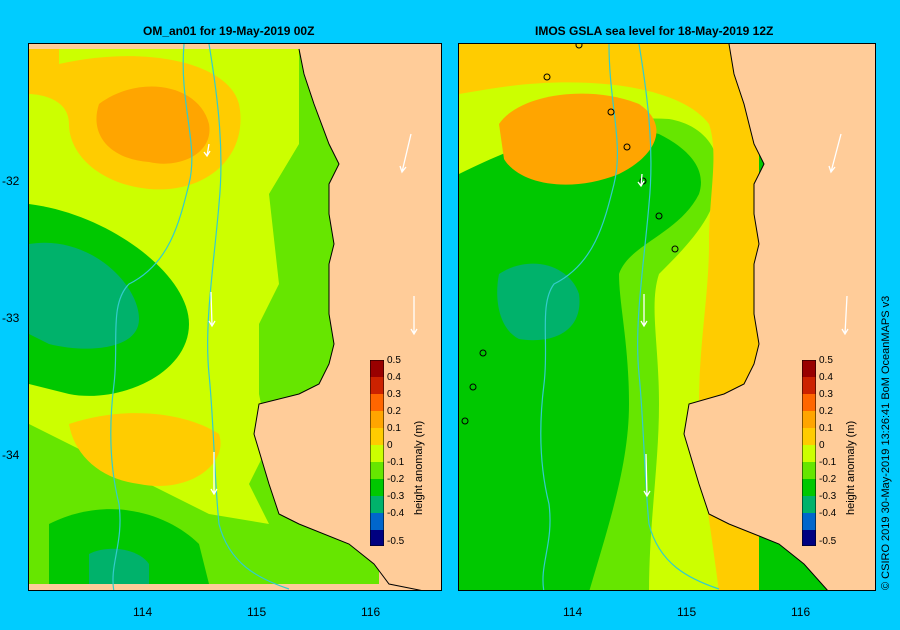 The width and height of the screenshot is (900, 630). I want to click on colorbar-right-scale, so click(809, 453).